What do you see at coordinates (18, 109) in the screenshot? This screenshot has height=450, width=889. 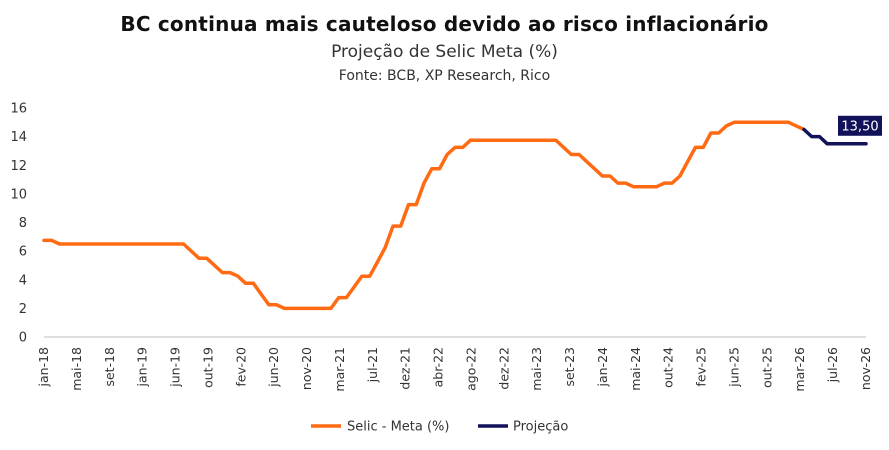 I see `y-tick-label: 16` at bounding box center [18, 109].